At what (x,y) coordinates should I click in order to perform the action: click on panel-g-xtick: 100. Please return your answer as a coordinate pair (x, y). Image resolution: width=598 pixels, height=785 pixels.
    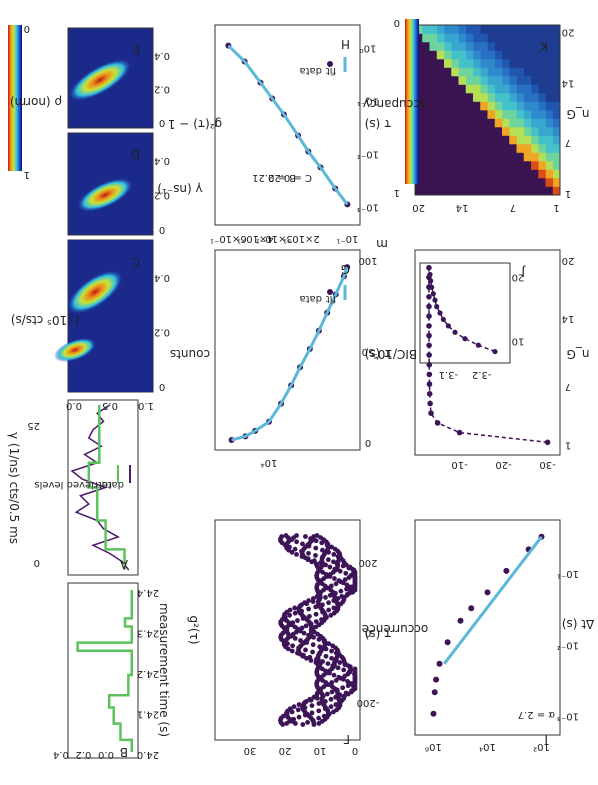
    Looking at the image, I should click on (367, 260).